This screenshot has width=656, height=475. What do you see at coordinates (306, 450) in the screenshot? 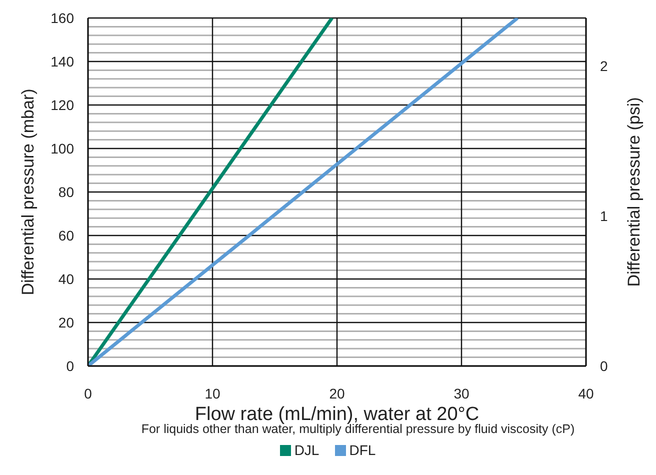
I see `legend-label: DJL` at bounding box center [306, 450].